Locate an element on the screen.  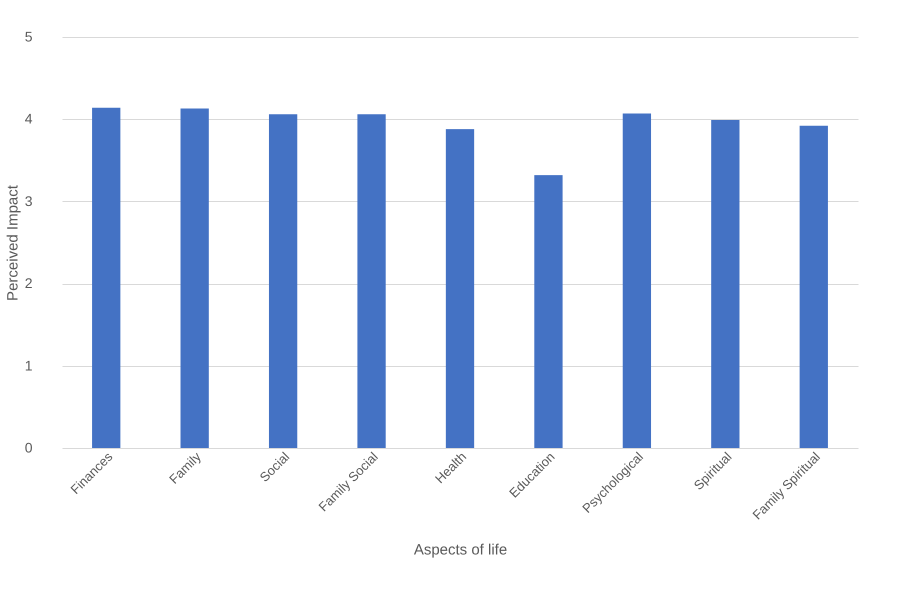
y-tick-label: 3 is located at coordinates (28, 200).